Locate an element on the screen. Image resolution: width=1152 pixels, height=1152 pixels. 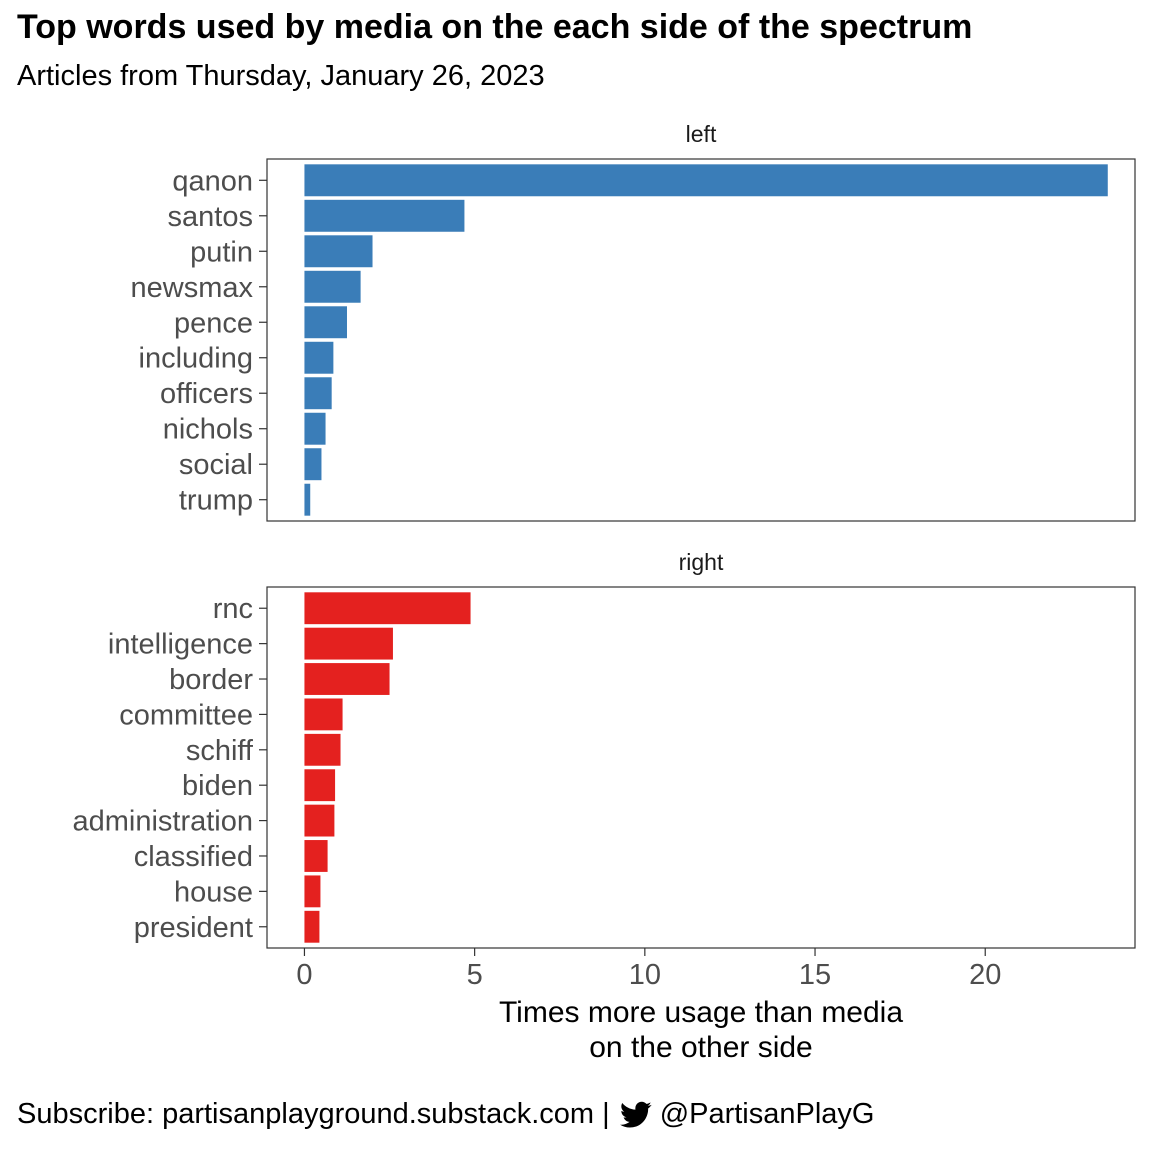
y-tick-label-classified: classified is located at coordinates (193, 857).